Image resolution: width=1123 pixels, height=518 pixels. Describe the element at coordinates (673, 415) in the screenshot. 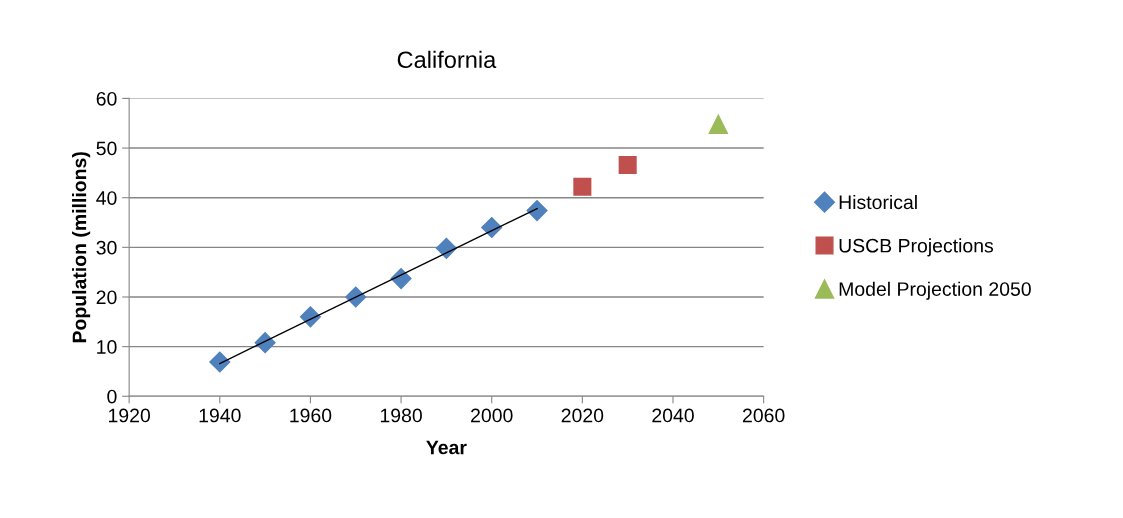

I see `x-tick-label: 2040` at that location.